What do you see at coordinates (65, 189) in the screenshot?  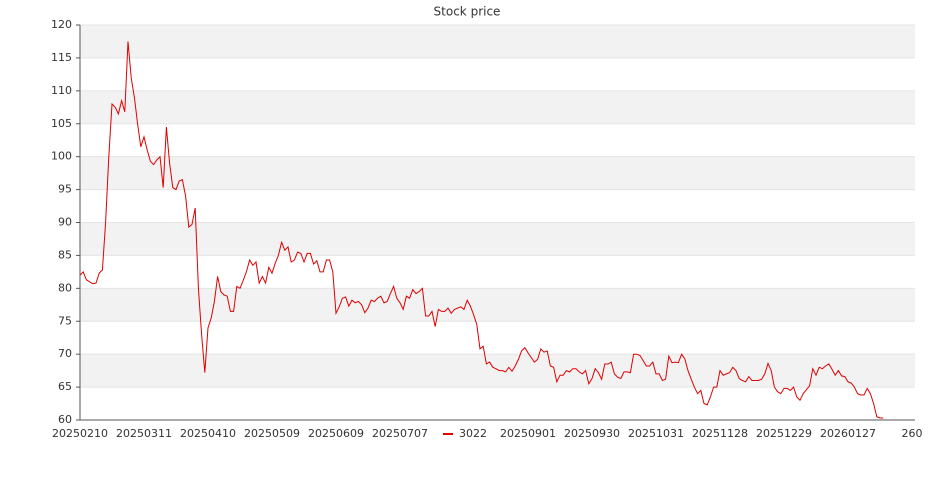 I see `y-tick-label: 95` at bounding box center [65, 189].